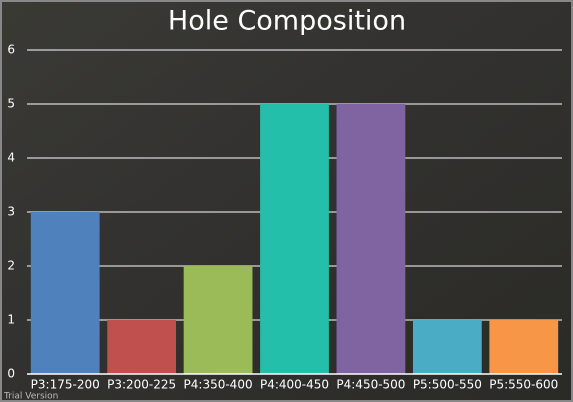 This screenshot has width=573, height=402. Describe the element at coordinates (294, 385) in the screenshot. I see `x-tick-label: P4:400-450` at that location.